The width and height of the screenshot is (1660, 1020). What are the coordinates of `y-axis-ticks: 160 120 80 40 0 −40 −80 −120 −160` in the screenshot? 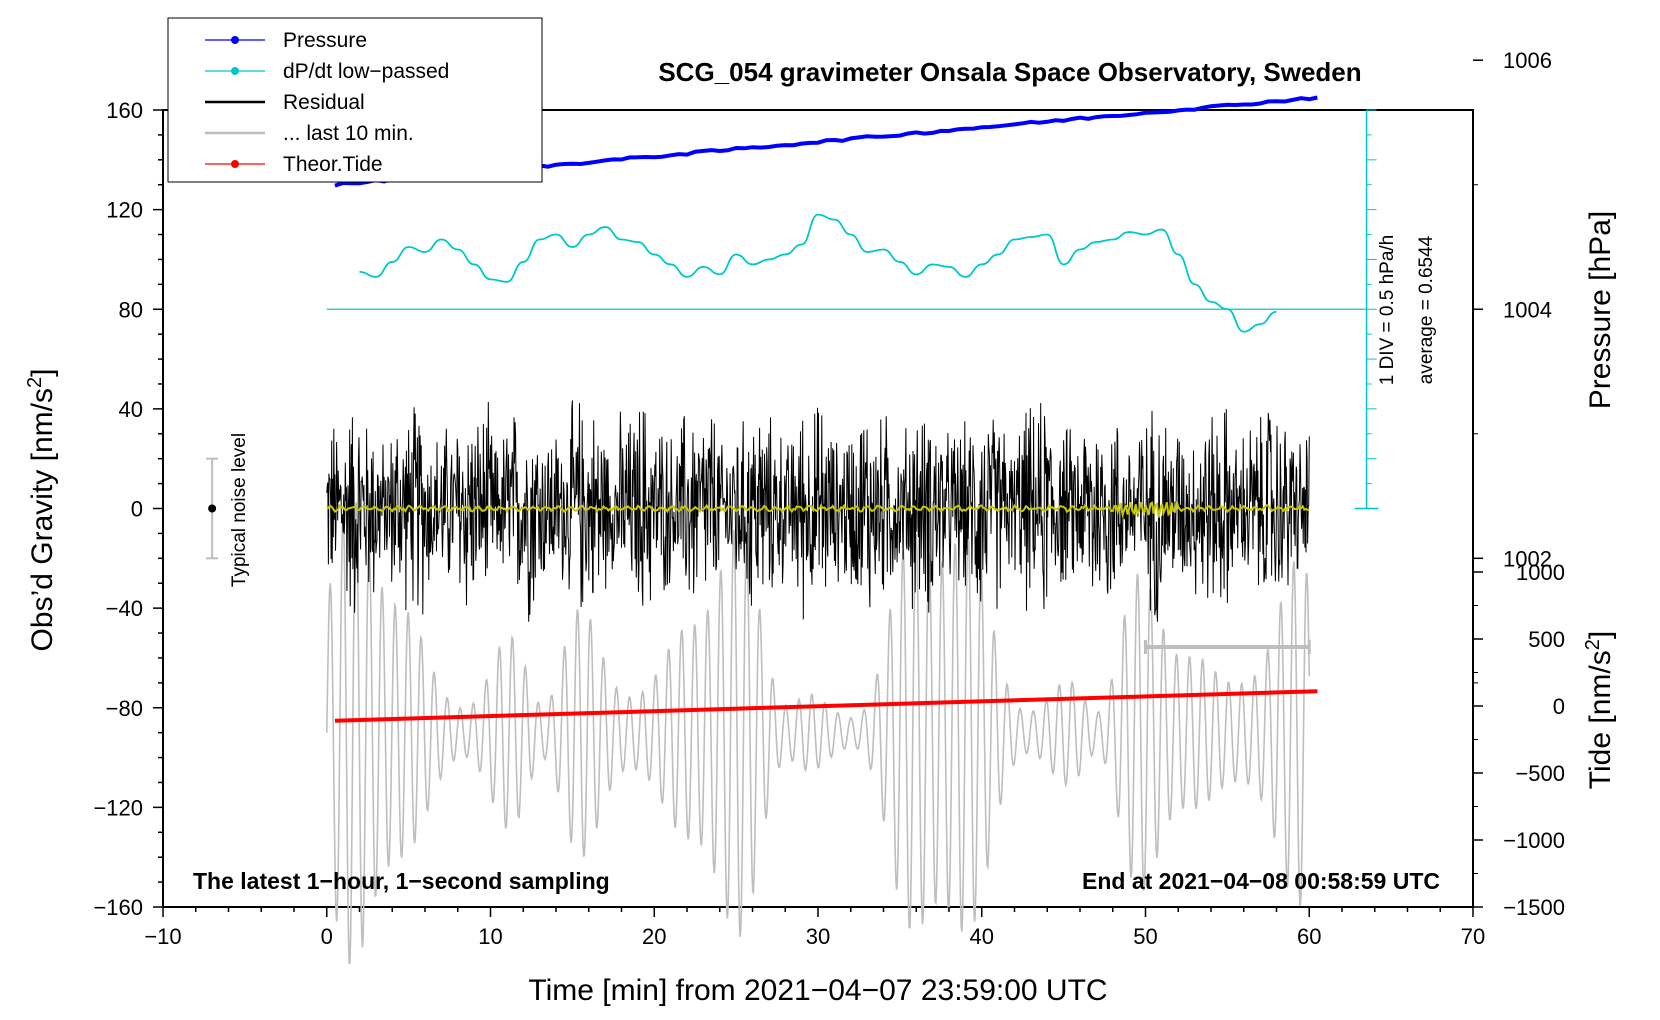 It's located at (128, 509).